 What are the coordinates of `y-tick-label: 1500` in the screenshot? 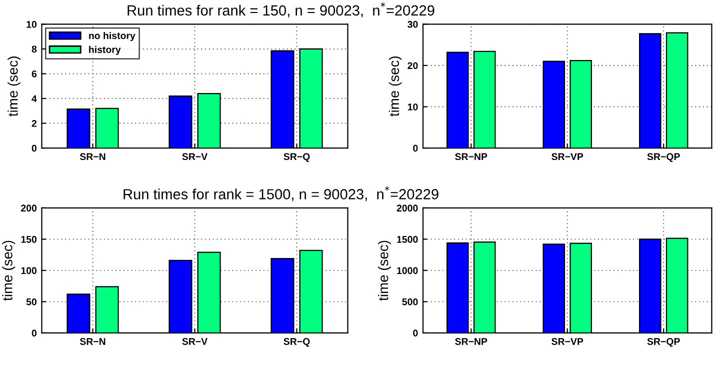 It's located at (407, 239).